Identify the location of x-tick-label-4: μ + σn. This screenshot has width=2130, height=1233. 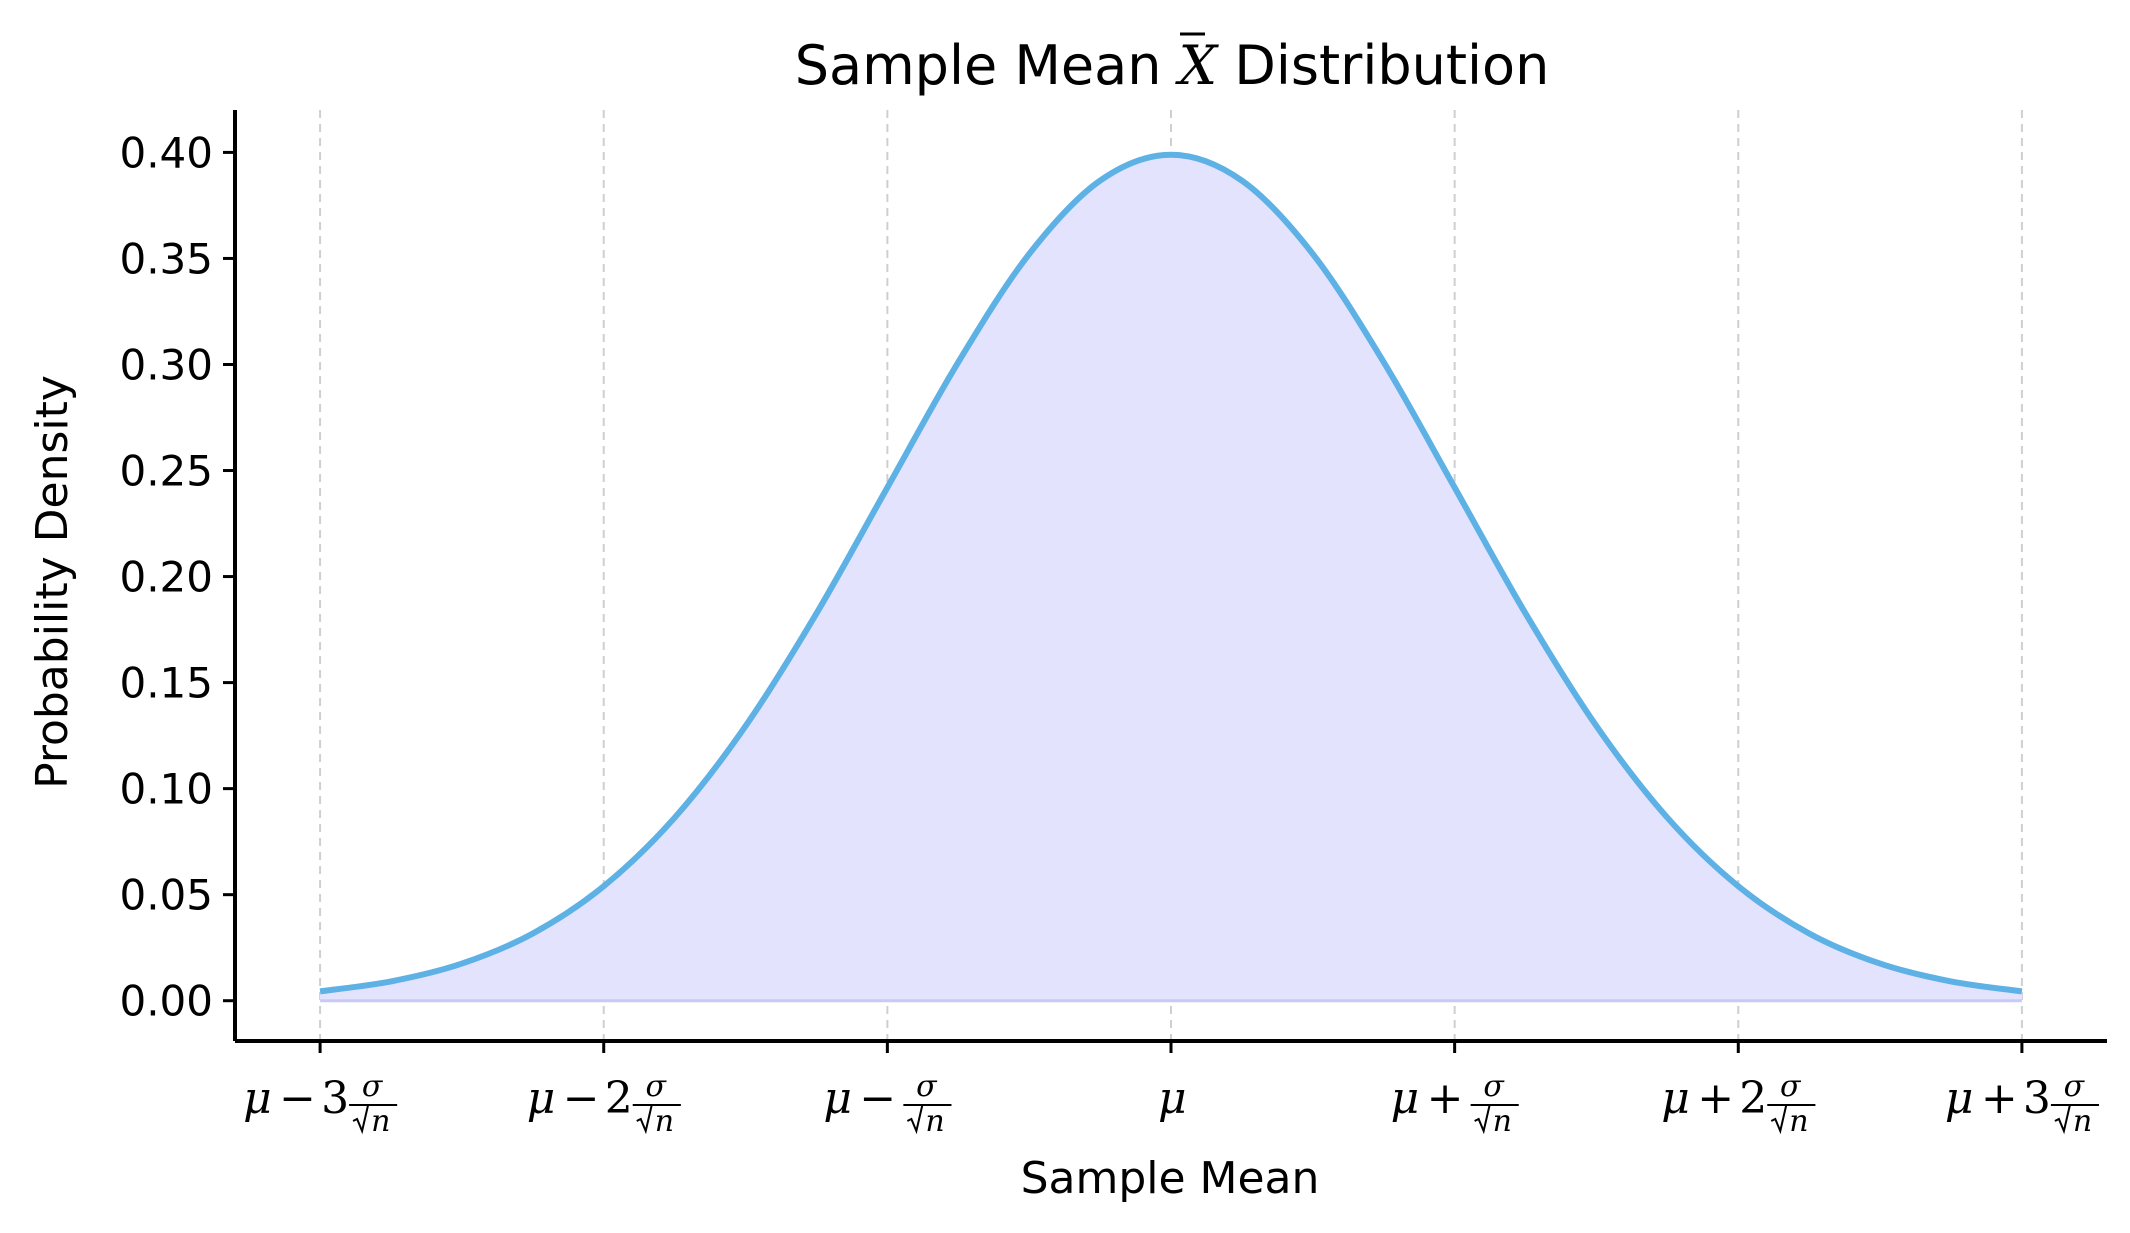
(1455, 1104).